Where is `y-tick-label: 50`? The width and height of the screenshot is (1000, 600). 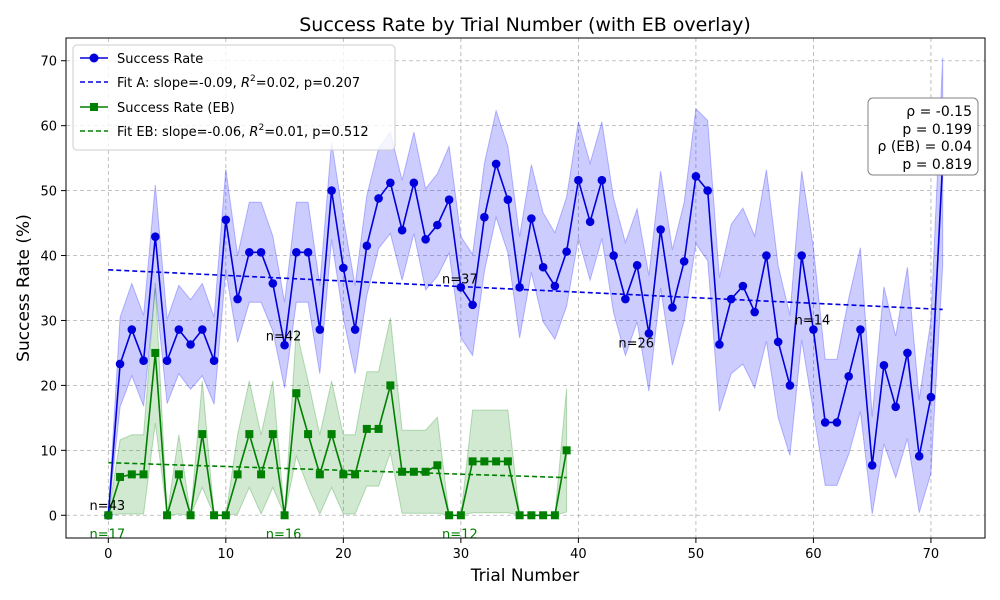
y-tick-label: 50 is located at coordinates (48, 192).